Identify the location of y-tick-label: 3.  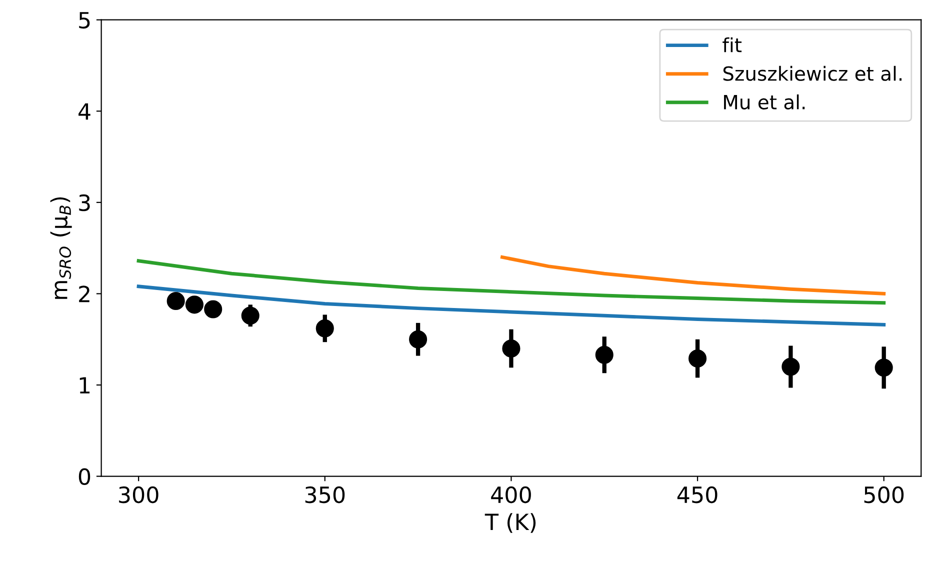
(84, 203).